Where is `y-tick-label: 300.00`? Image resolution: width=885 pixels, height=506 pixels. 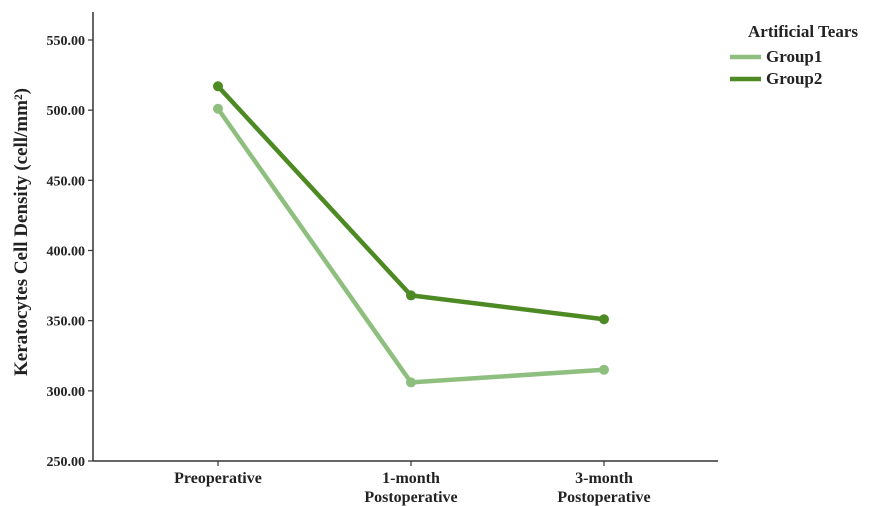 y-tick-label: 300.00 is located at coordinates (66, 392).